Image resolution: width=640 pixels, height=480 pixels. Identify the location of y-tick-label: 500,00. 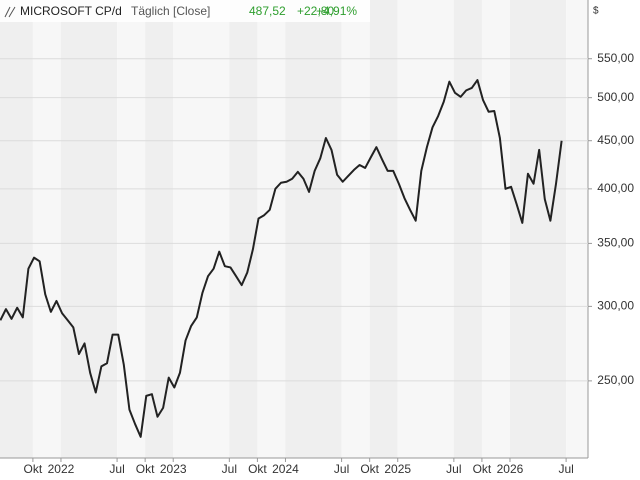
(615, 97).